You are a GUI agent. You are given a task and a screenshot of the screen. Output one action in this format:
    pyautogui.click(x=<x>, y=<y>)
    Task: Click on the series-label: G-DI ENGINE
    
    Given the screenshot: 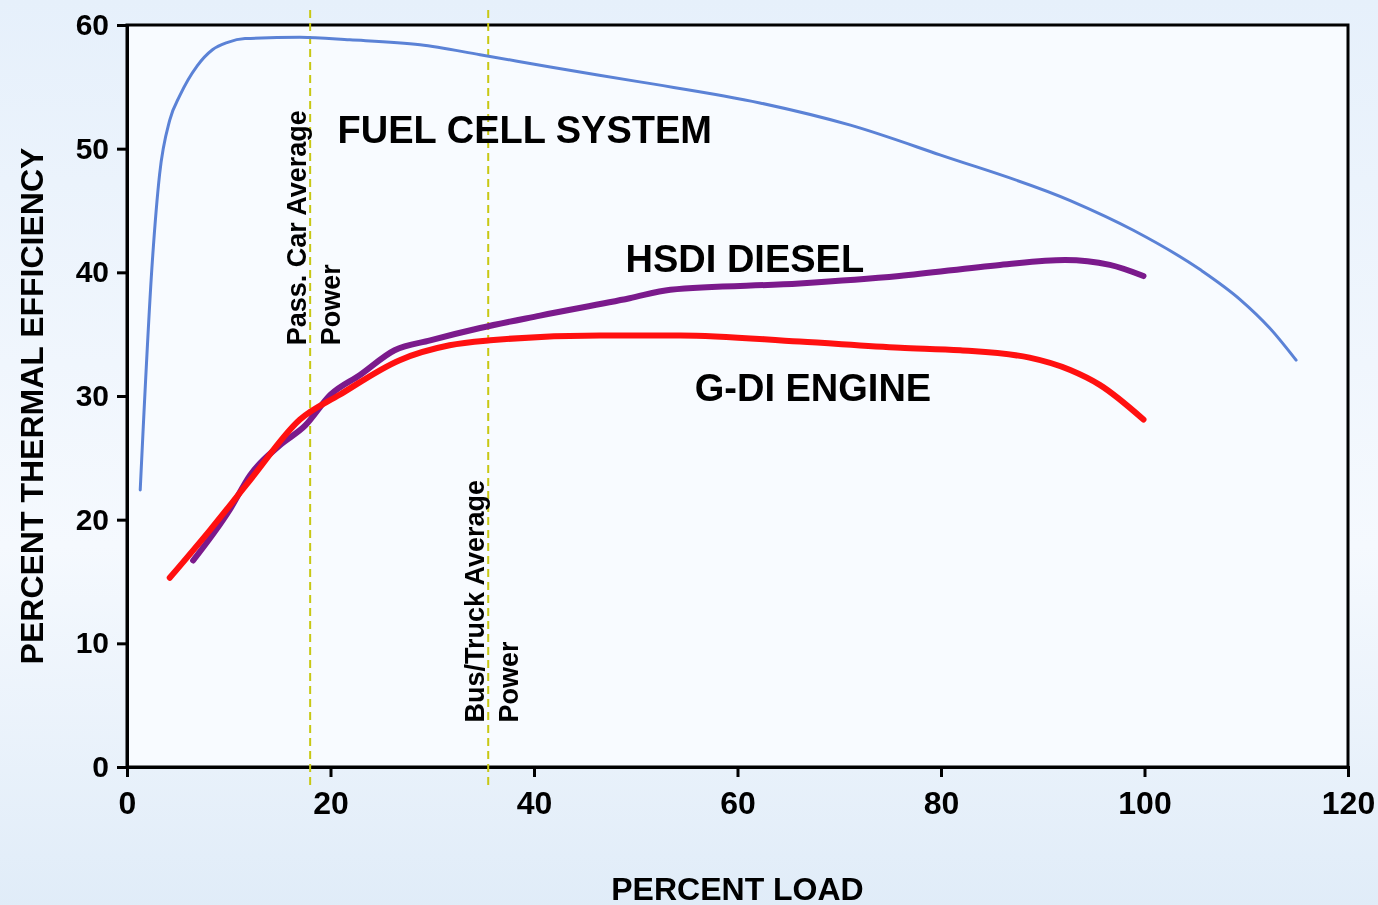 What is the action you would take?
    pyautogui.click(x=813, y=387)
    